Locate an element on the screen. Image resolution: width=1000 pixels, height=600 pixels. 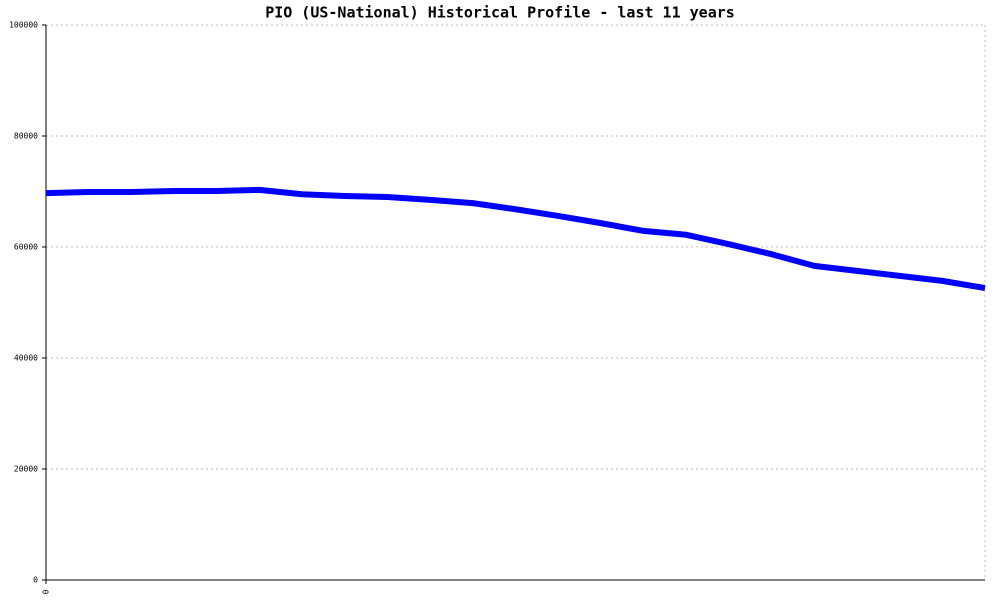
y-tick-label: 60000 is located at coordinates (26, 247).